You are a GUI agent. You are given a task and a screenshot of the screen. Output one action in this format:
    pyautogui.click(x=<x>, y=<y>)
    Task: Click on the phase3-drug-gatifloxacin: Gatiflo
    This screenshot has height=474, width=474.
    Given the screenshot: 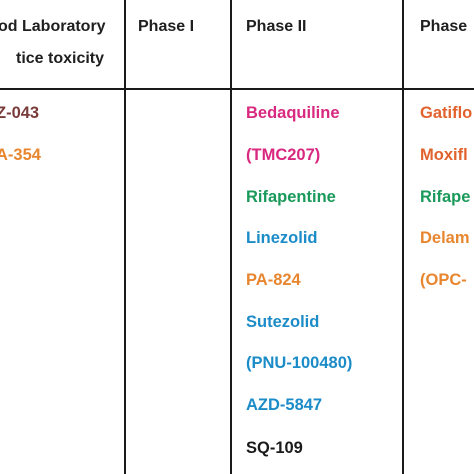 What is the action you would take?
    pyautogui.click(x=446, y=113)
    